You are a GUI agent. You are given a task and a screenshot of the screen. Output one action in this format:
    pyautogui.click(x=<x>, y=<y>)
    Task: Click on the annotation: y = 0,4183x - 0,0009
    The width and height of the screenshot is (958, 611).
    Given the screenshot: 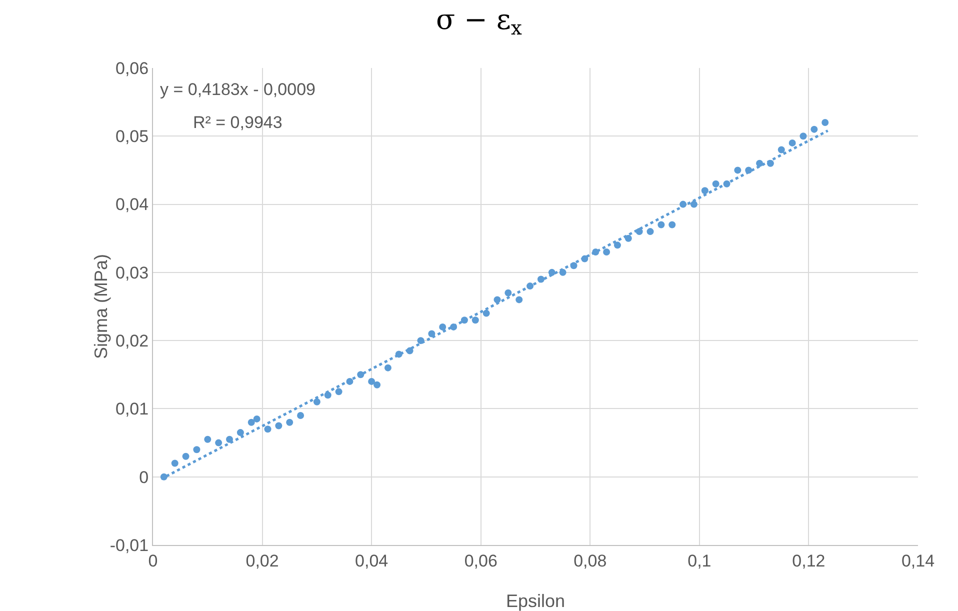 What is the action you would take?
    pyautogui.click(x=238, y=89)
    